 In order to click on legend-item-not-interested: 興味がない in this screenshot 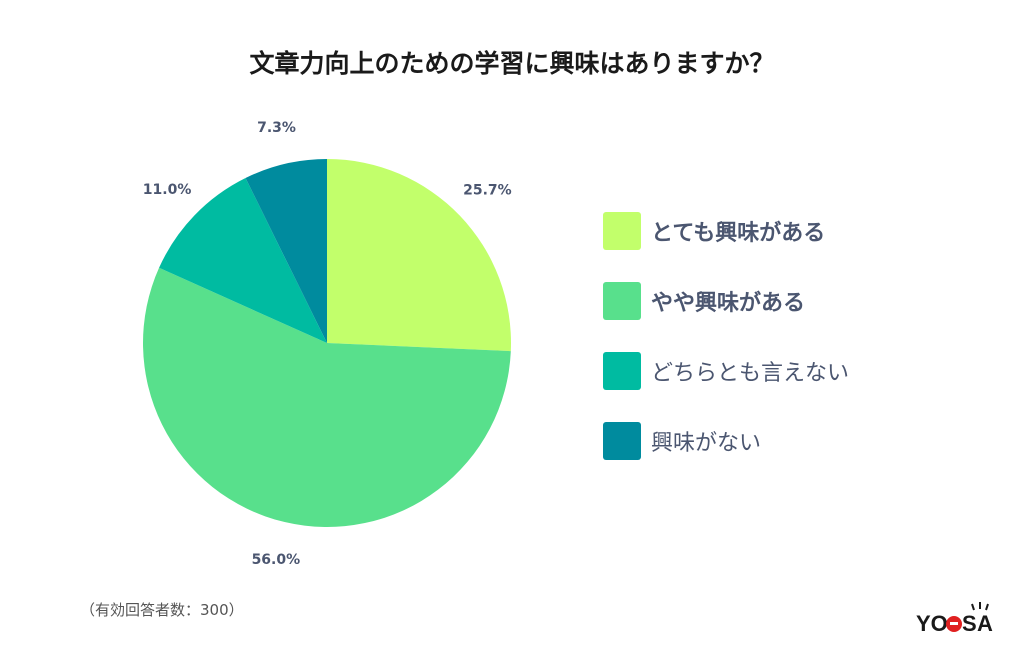, I will do `click(726, 441)`.